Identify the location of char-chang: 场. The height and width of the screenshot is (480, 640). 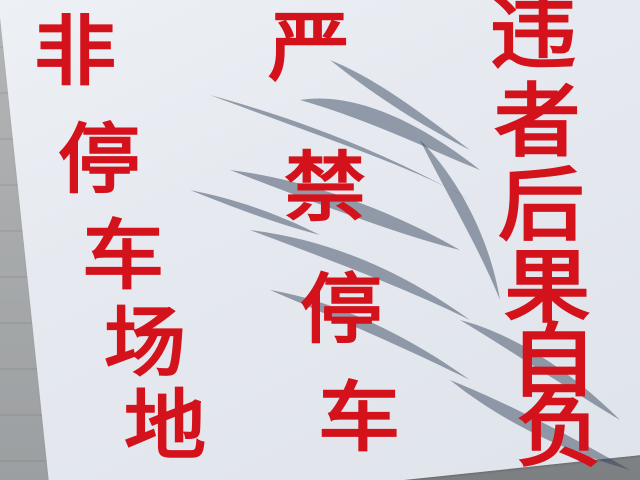
(145, 342).